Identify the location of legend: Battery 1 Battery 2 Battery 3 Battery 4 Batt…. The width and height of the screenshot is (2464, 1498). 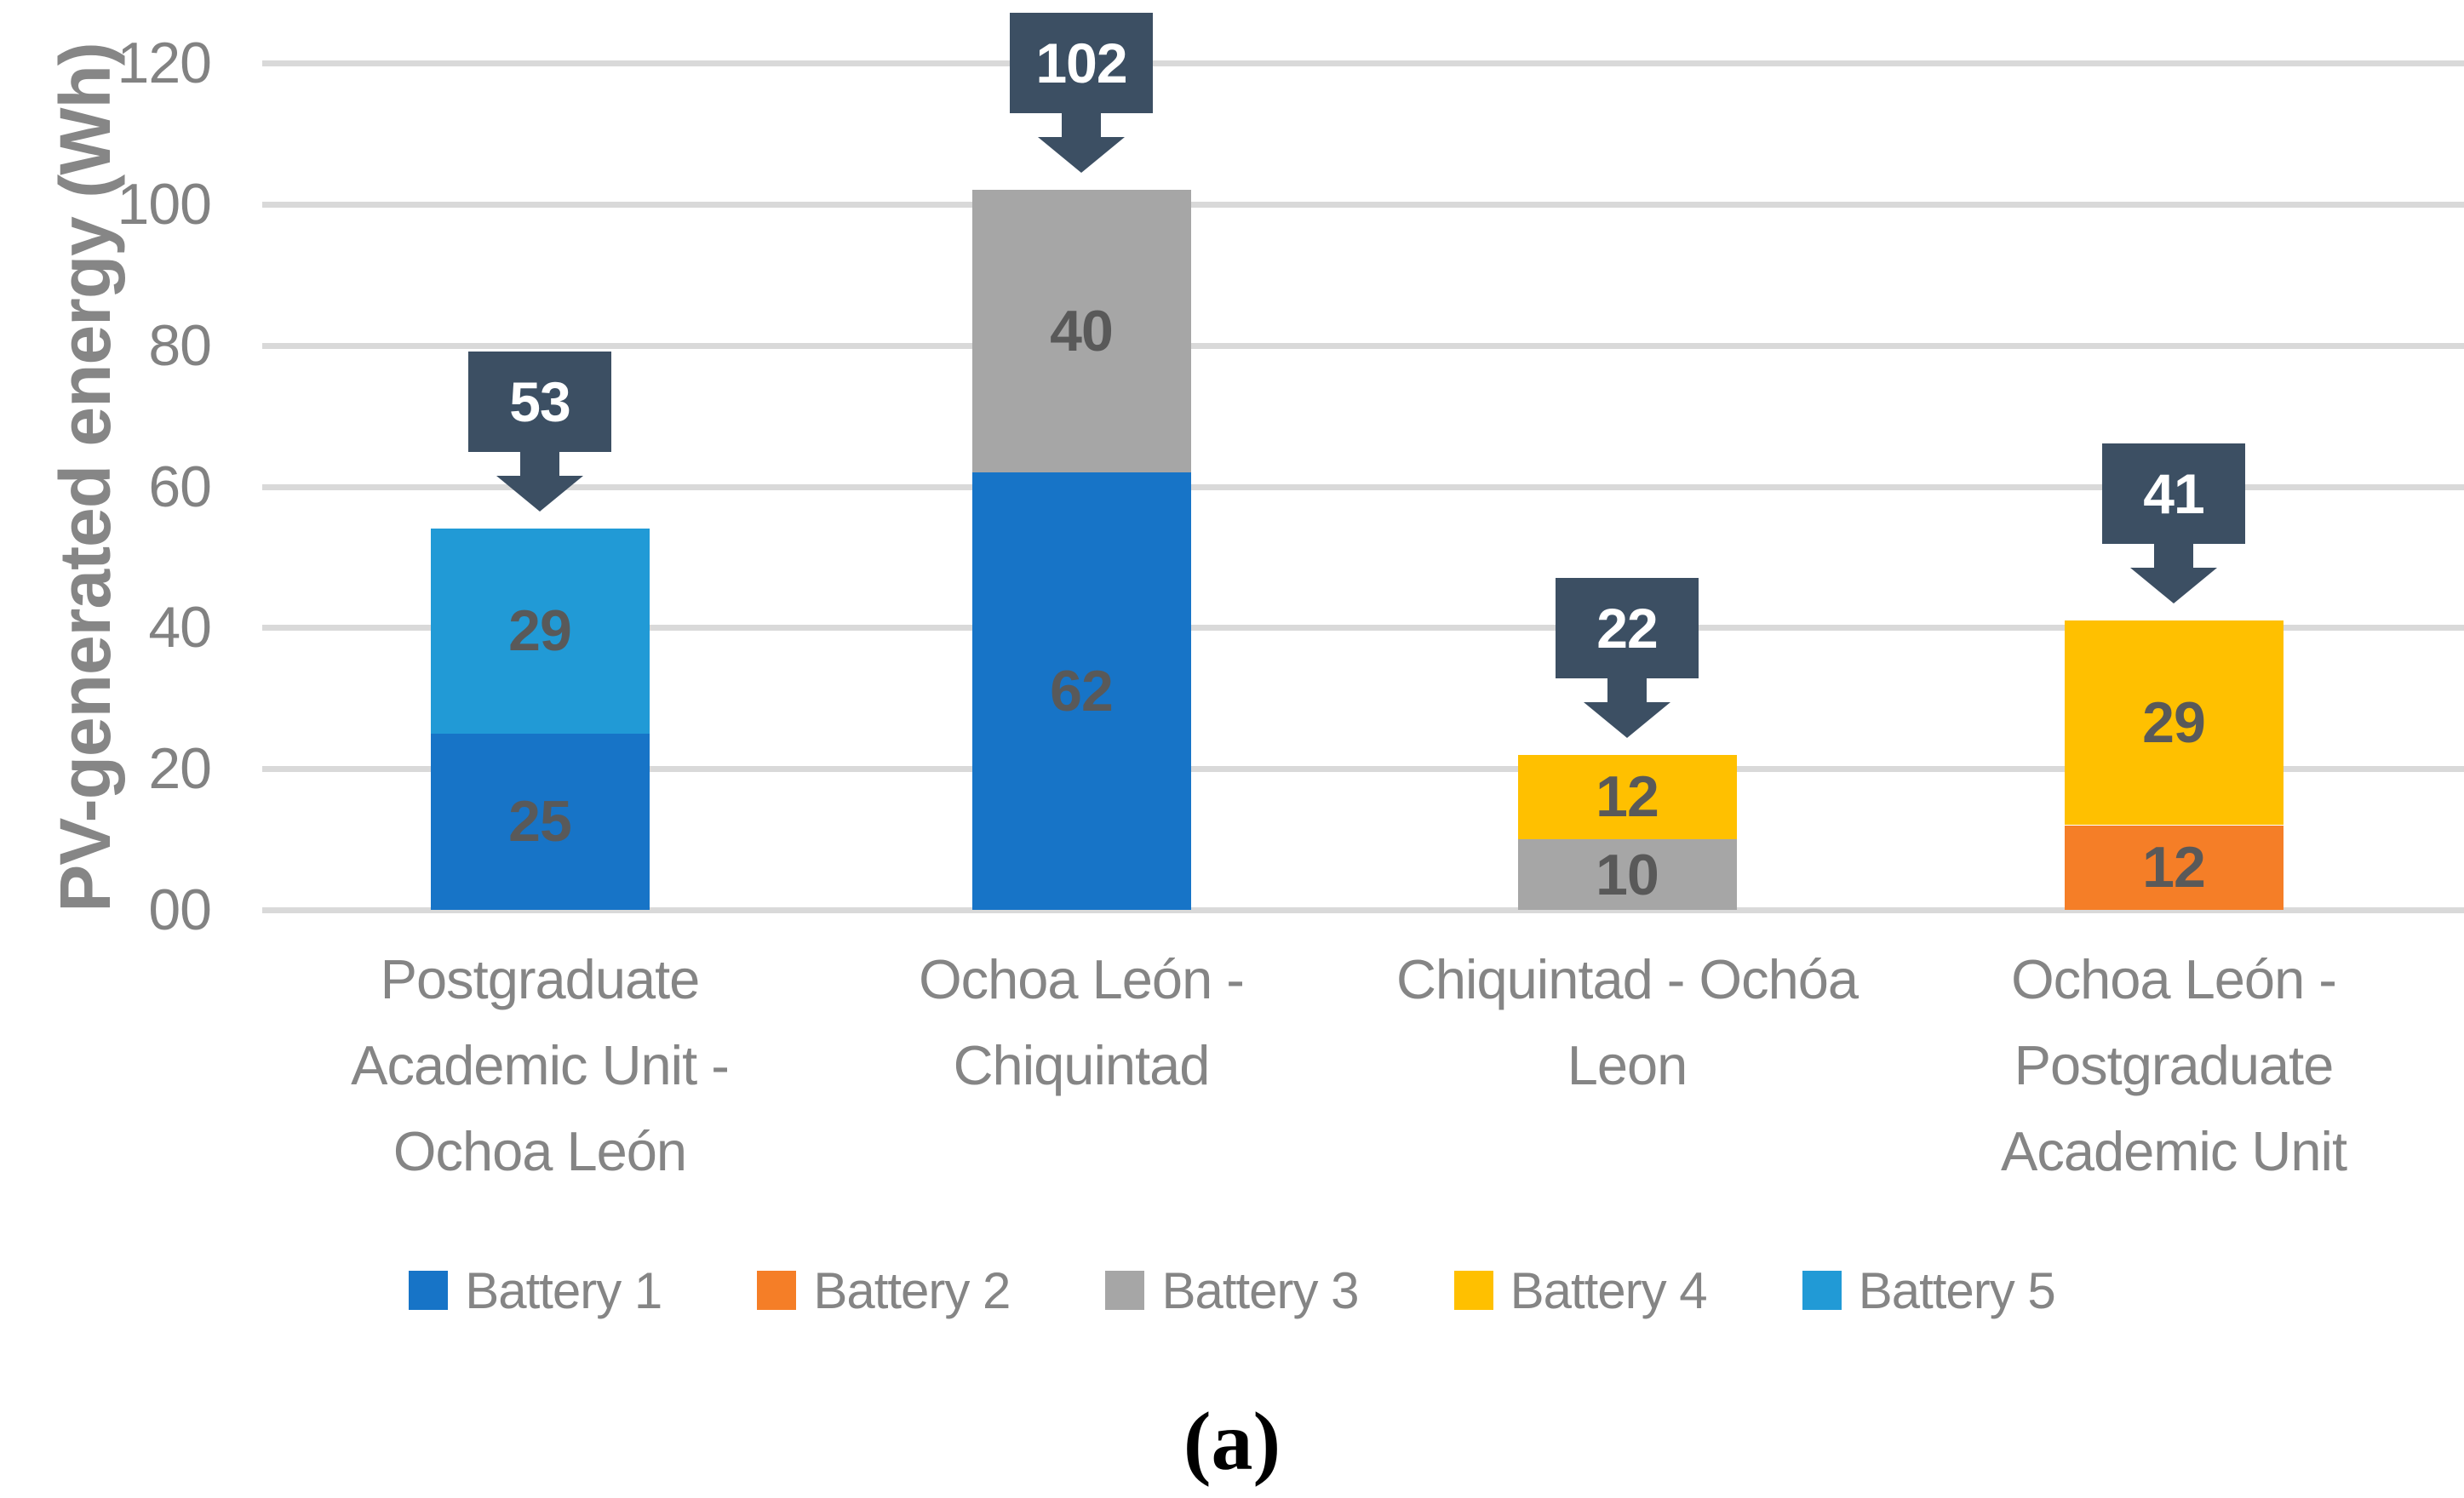
(1232, 1290).